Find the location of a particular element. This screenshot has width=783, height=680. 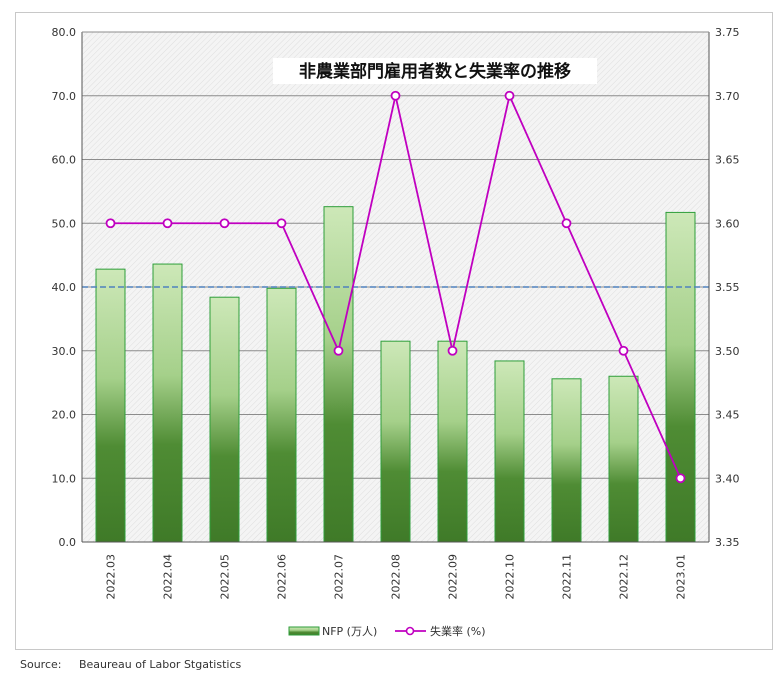

x-tick-label: 2022.12 is located at coordinates (624, 577).